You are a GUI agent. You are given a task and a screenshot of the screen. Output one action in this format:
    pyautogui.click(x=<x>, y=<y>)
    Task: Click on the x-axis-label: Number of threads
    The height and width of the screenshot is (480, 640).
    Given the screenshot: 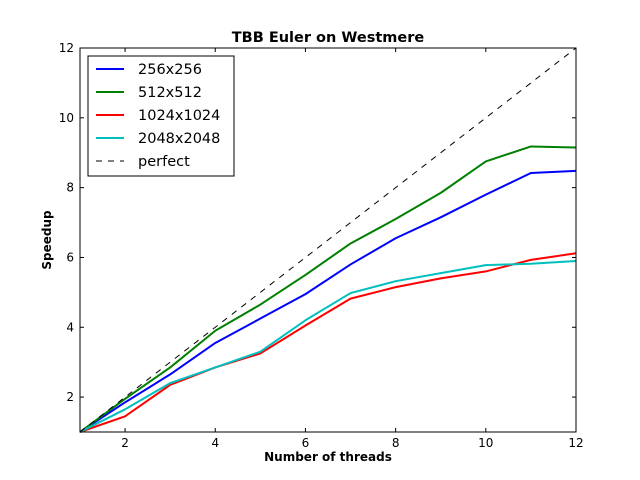 What is the action you would take?
    pyautogui.click(x=328, y=457)
    